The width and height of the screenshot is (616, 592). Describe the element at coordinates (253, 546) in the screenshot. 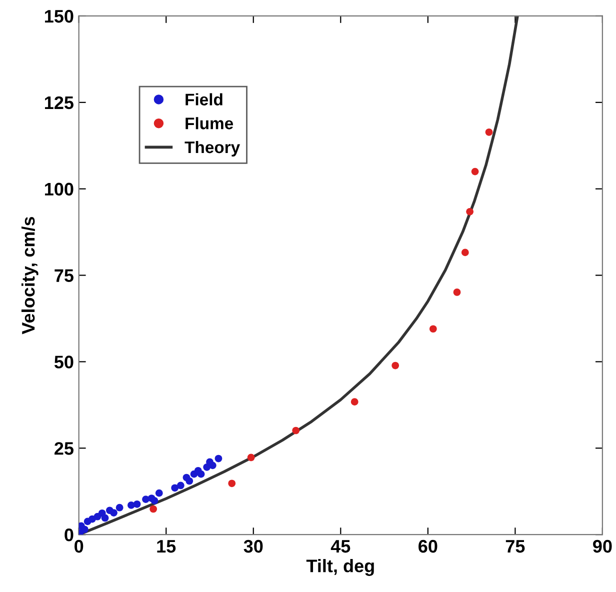

I see `x-tick-label: 30` at that location.